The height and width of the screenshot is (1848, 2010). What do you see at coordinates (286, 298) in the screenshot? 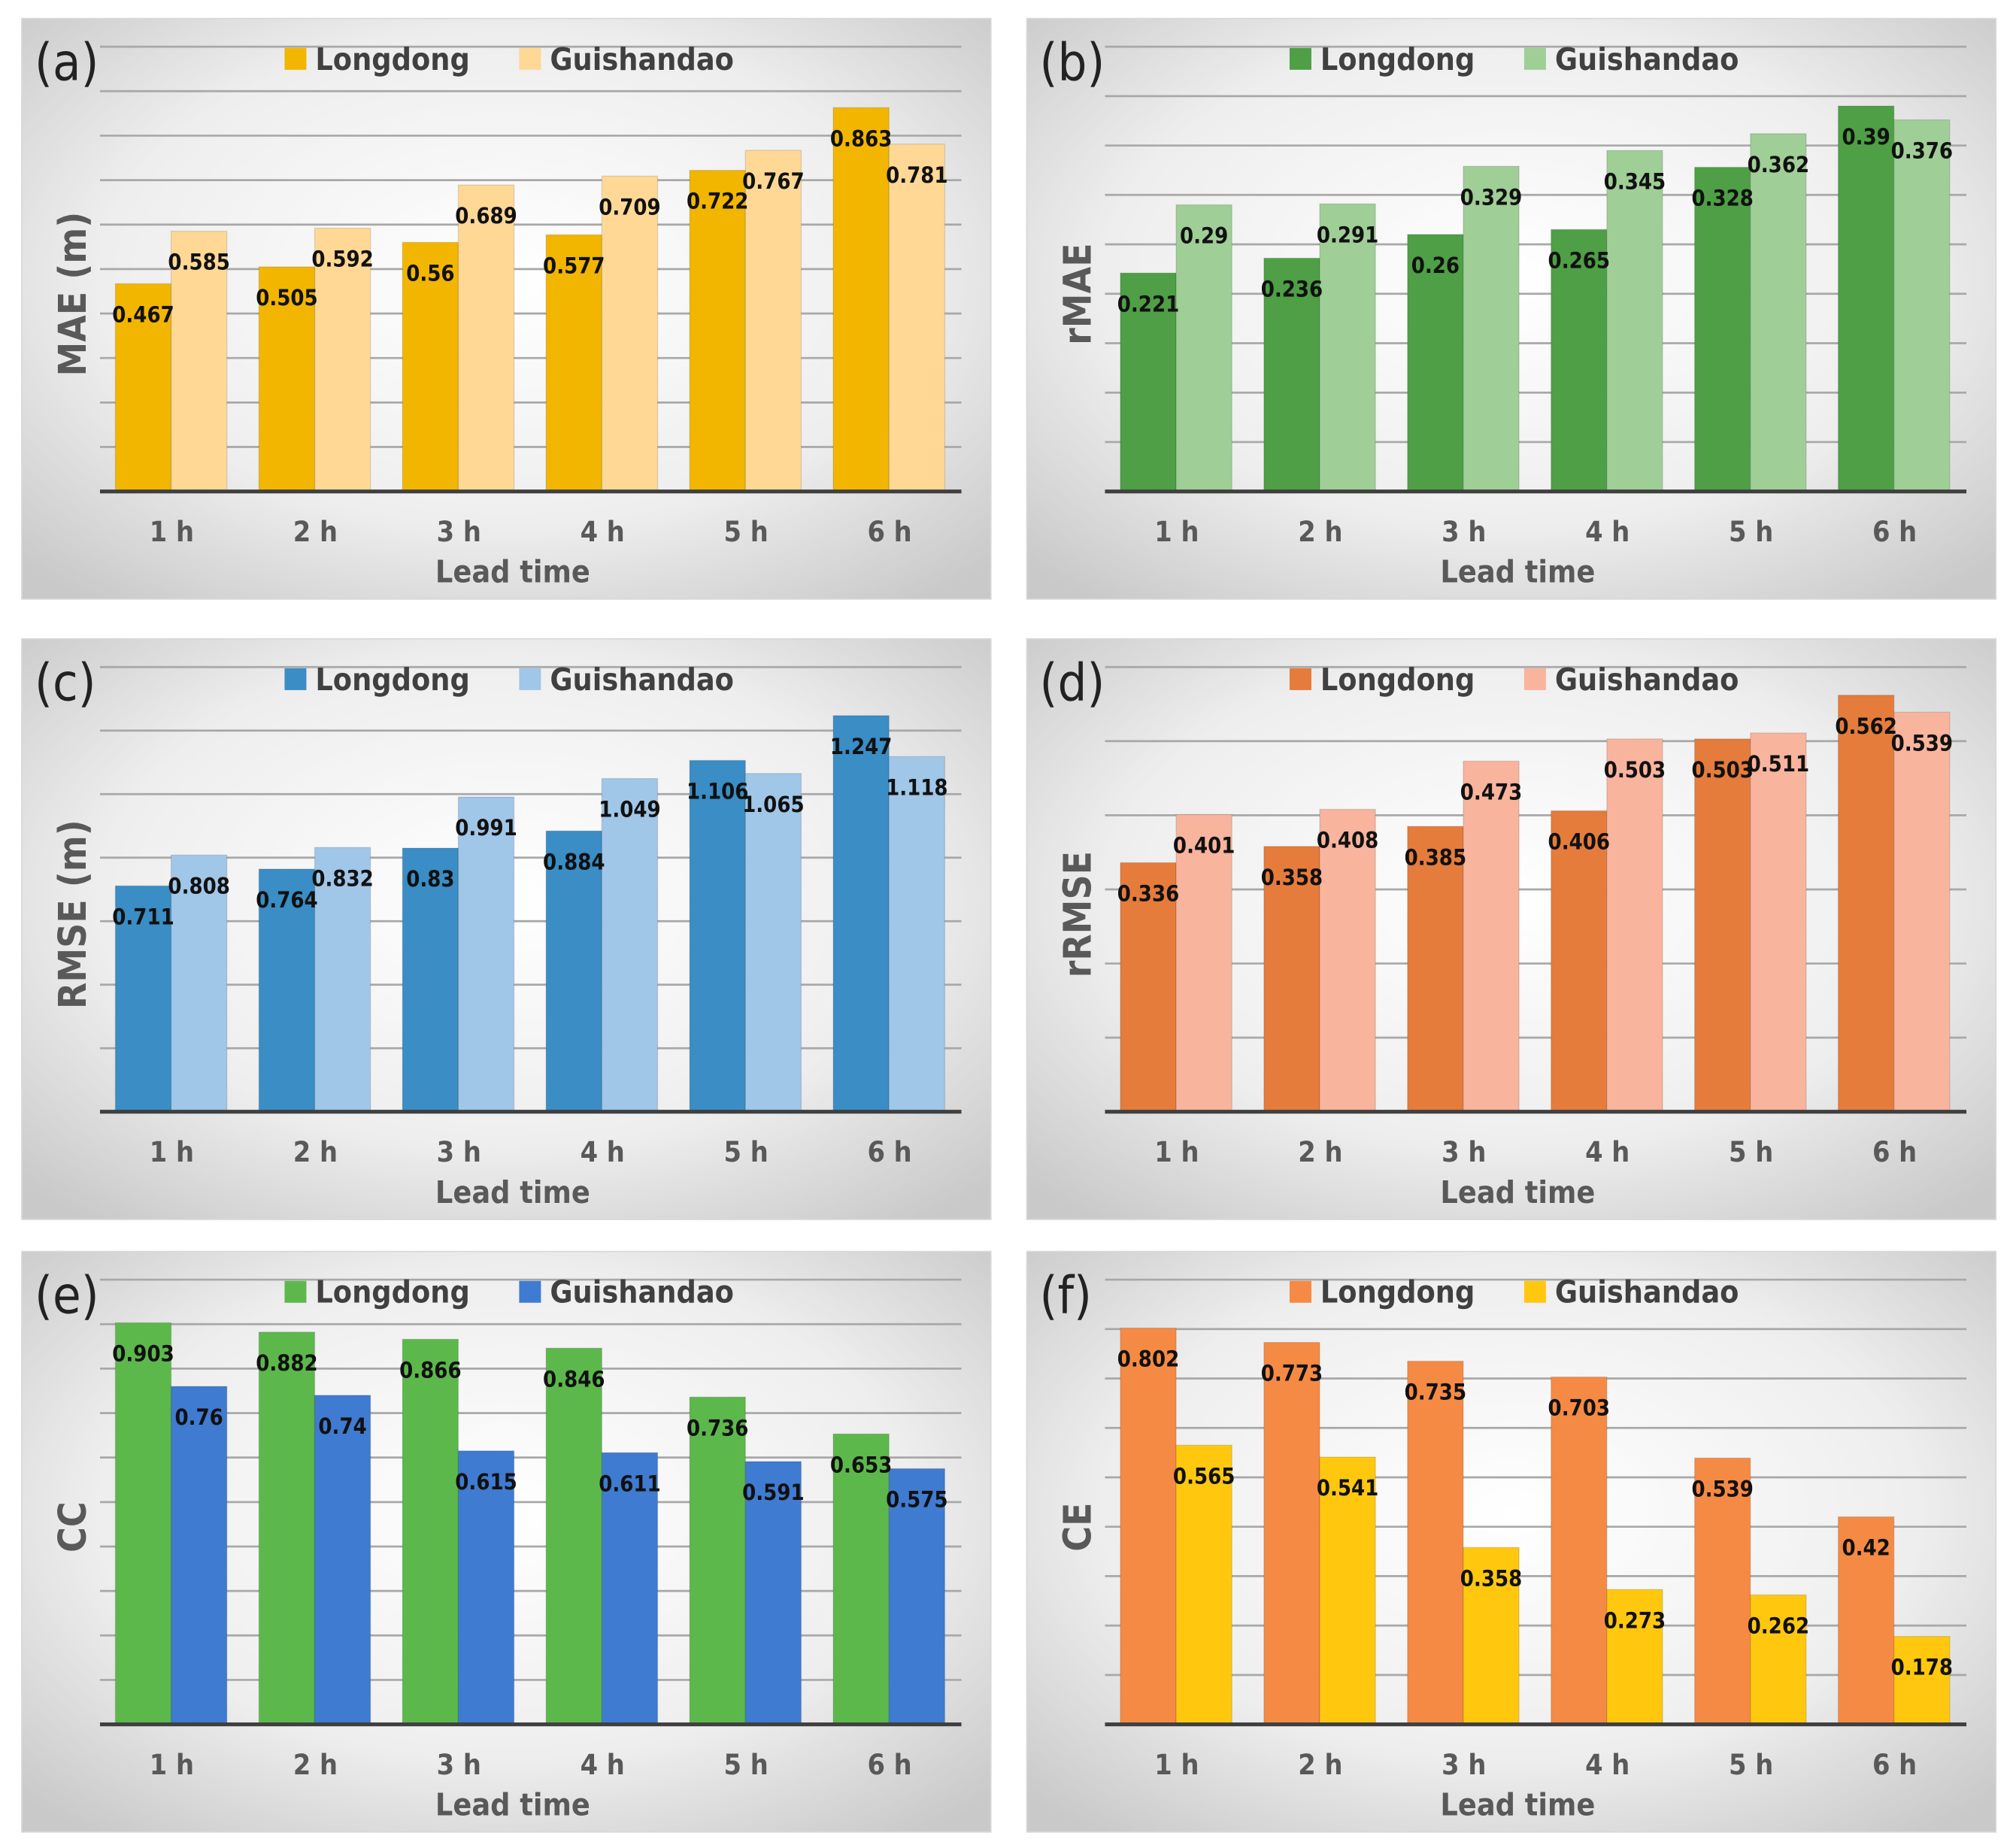
I see `data-label: 0.505` at bounding box center [286, 298].